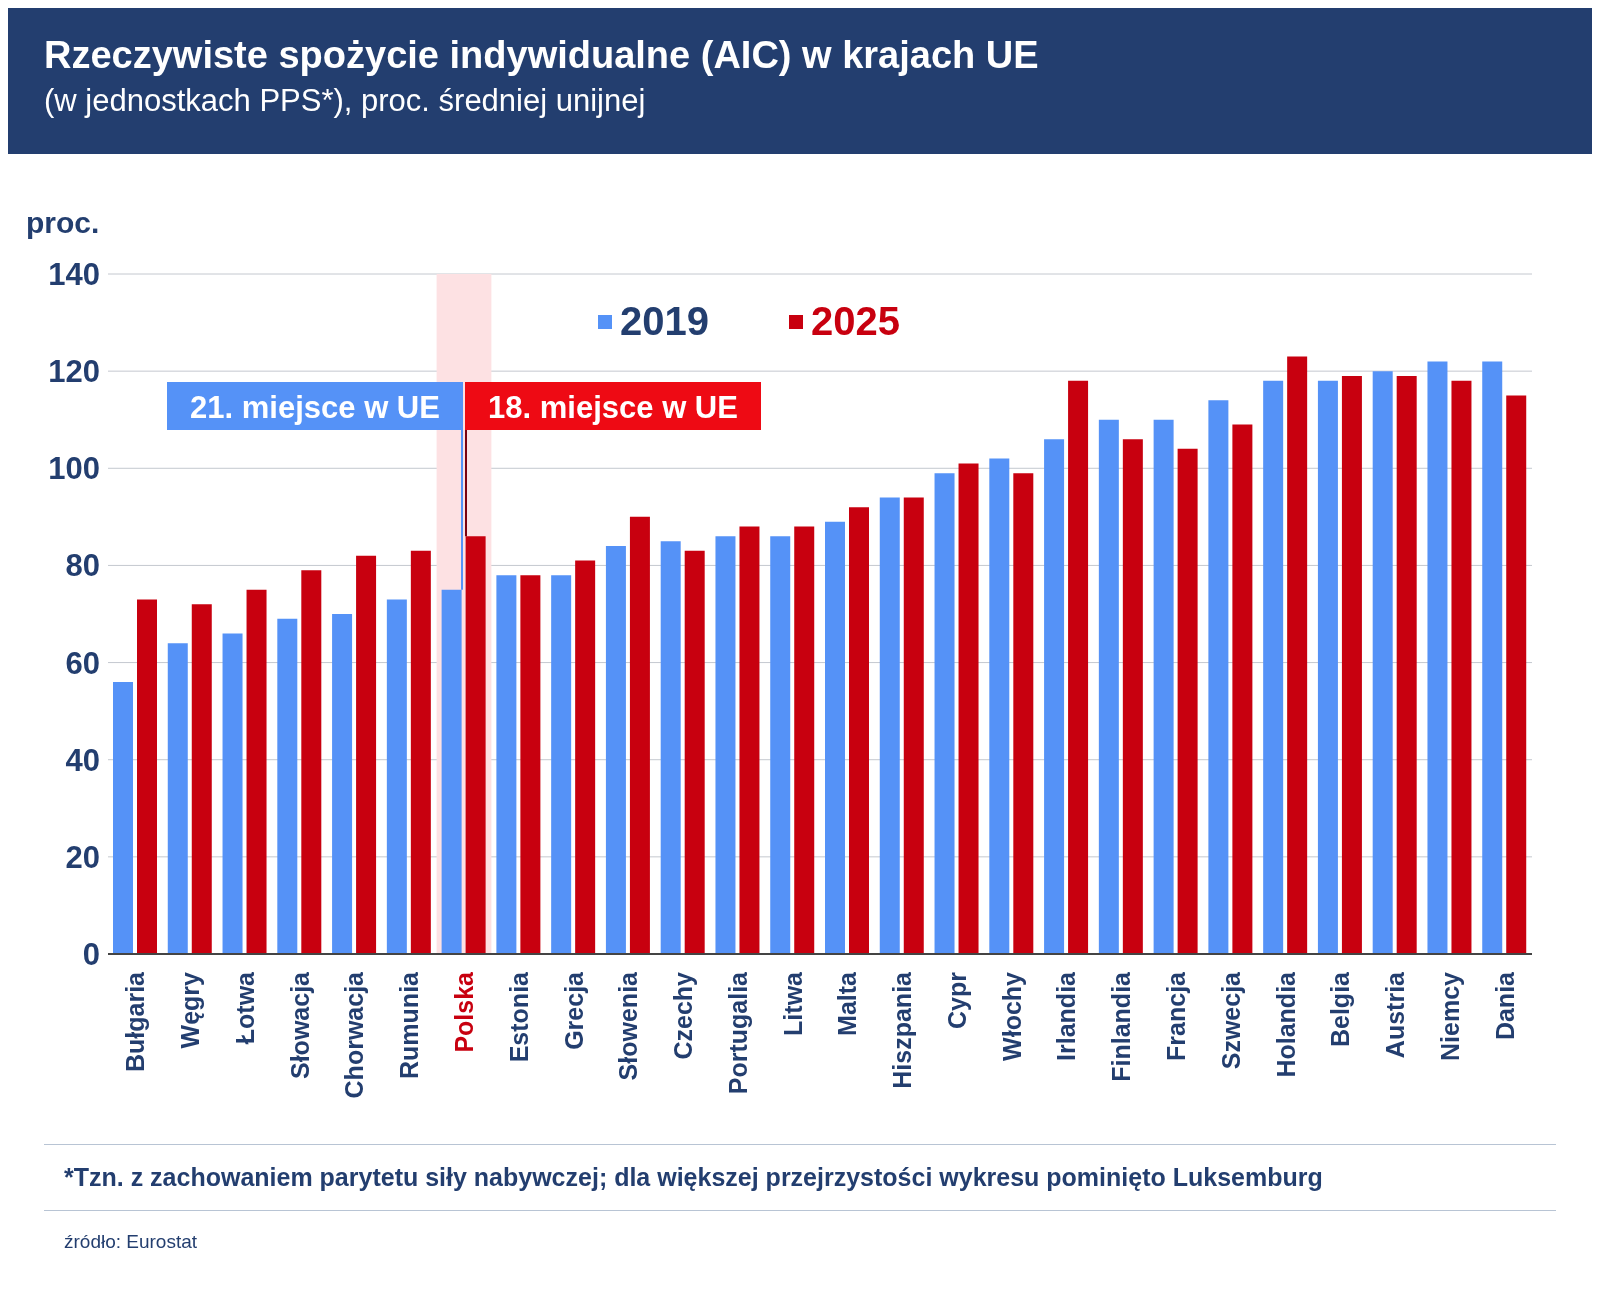 This screenshot has height=1312, width=1600. What do you see at coordinates (956, 1000) in the screenshot?
I see `x-tick-label: Cypr` at bounding box center [956, 1000].